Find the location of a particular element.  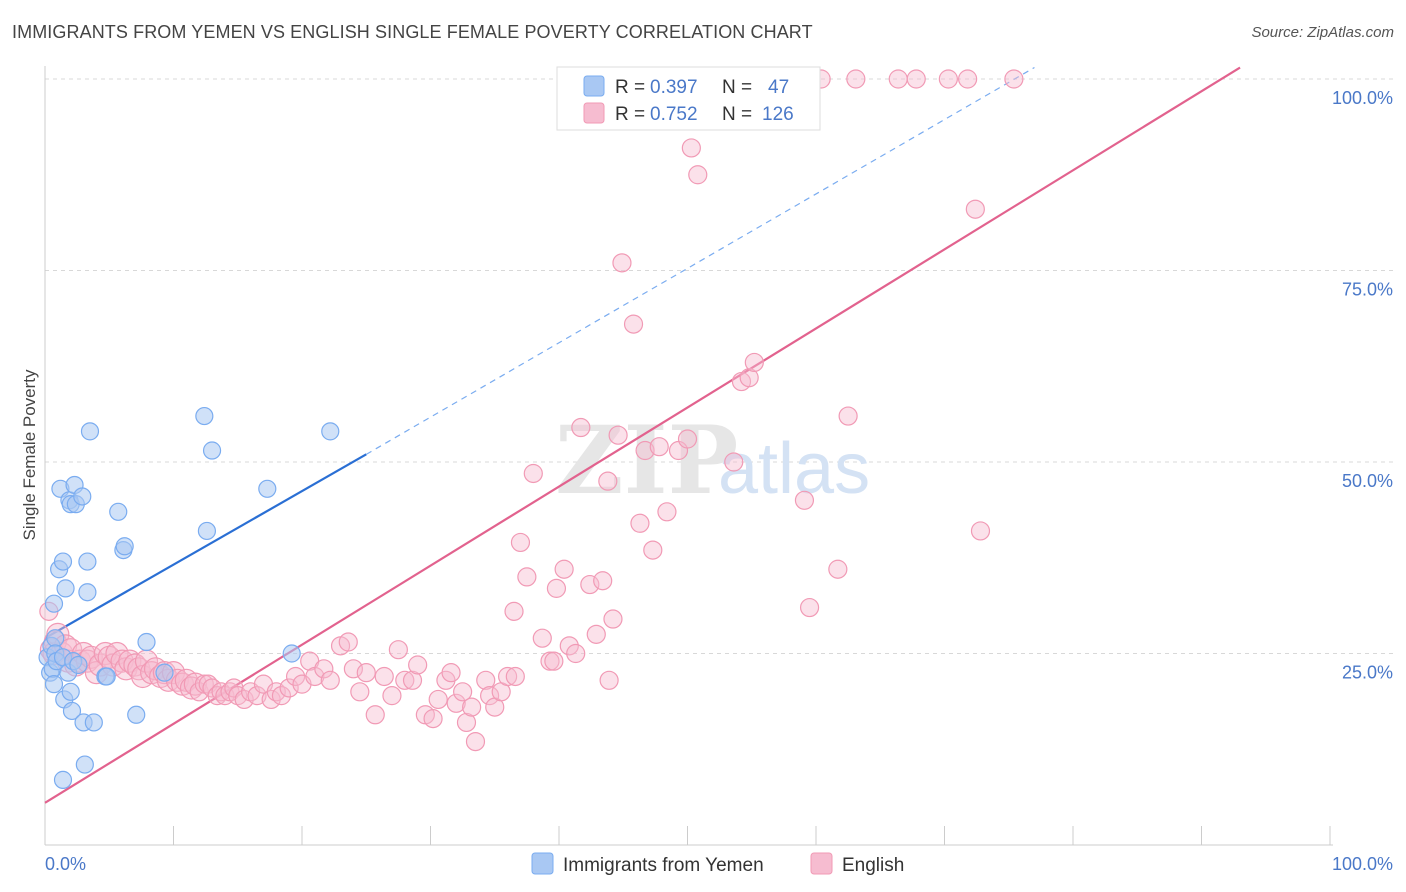

y-tick-labels: 25.0% 50.0% 75.0% 100.0% is located at coordinates (1362, 385).